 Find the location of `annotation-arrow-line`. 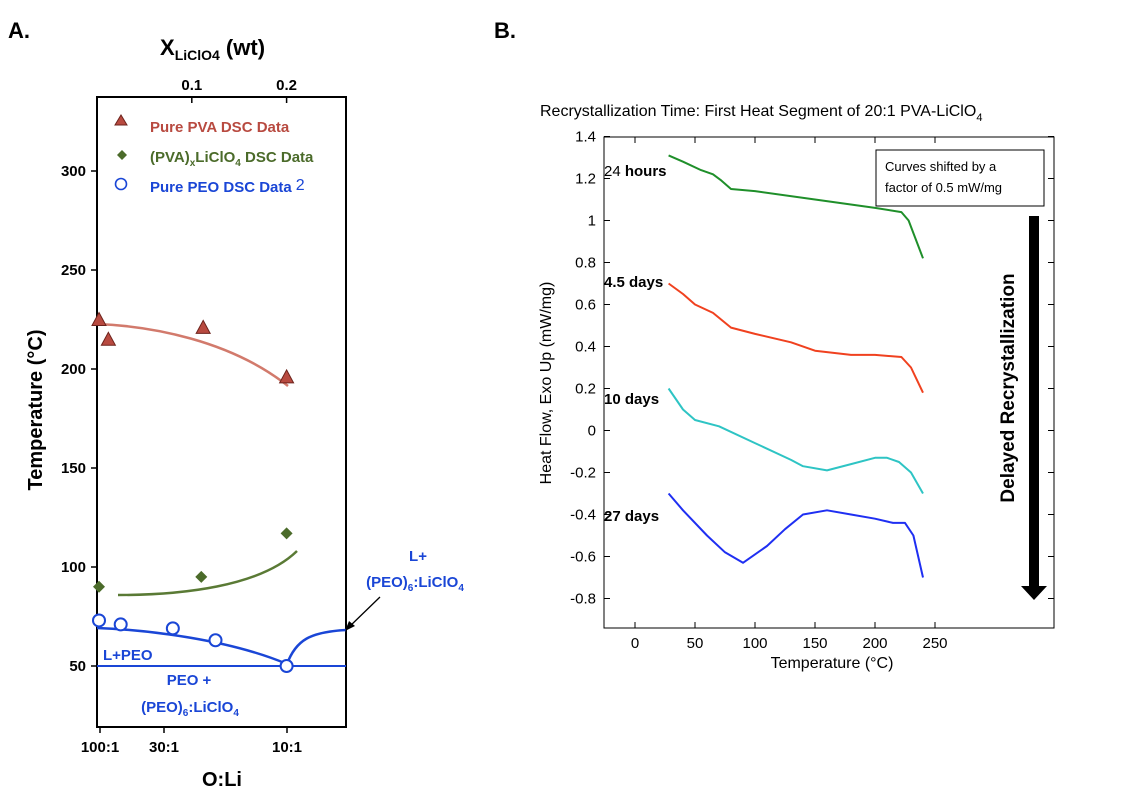

annotation-arrow-line is located at coordinates (364, 612).